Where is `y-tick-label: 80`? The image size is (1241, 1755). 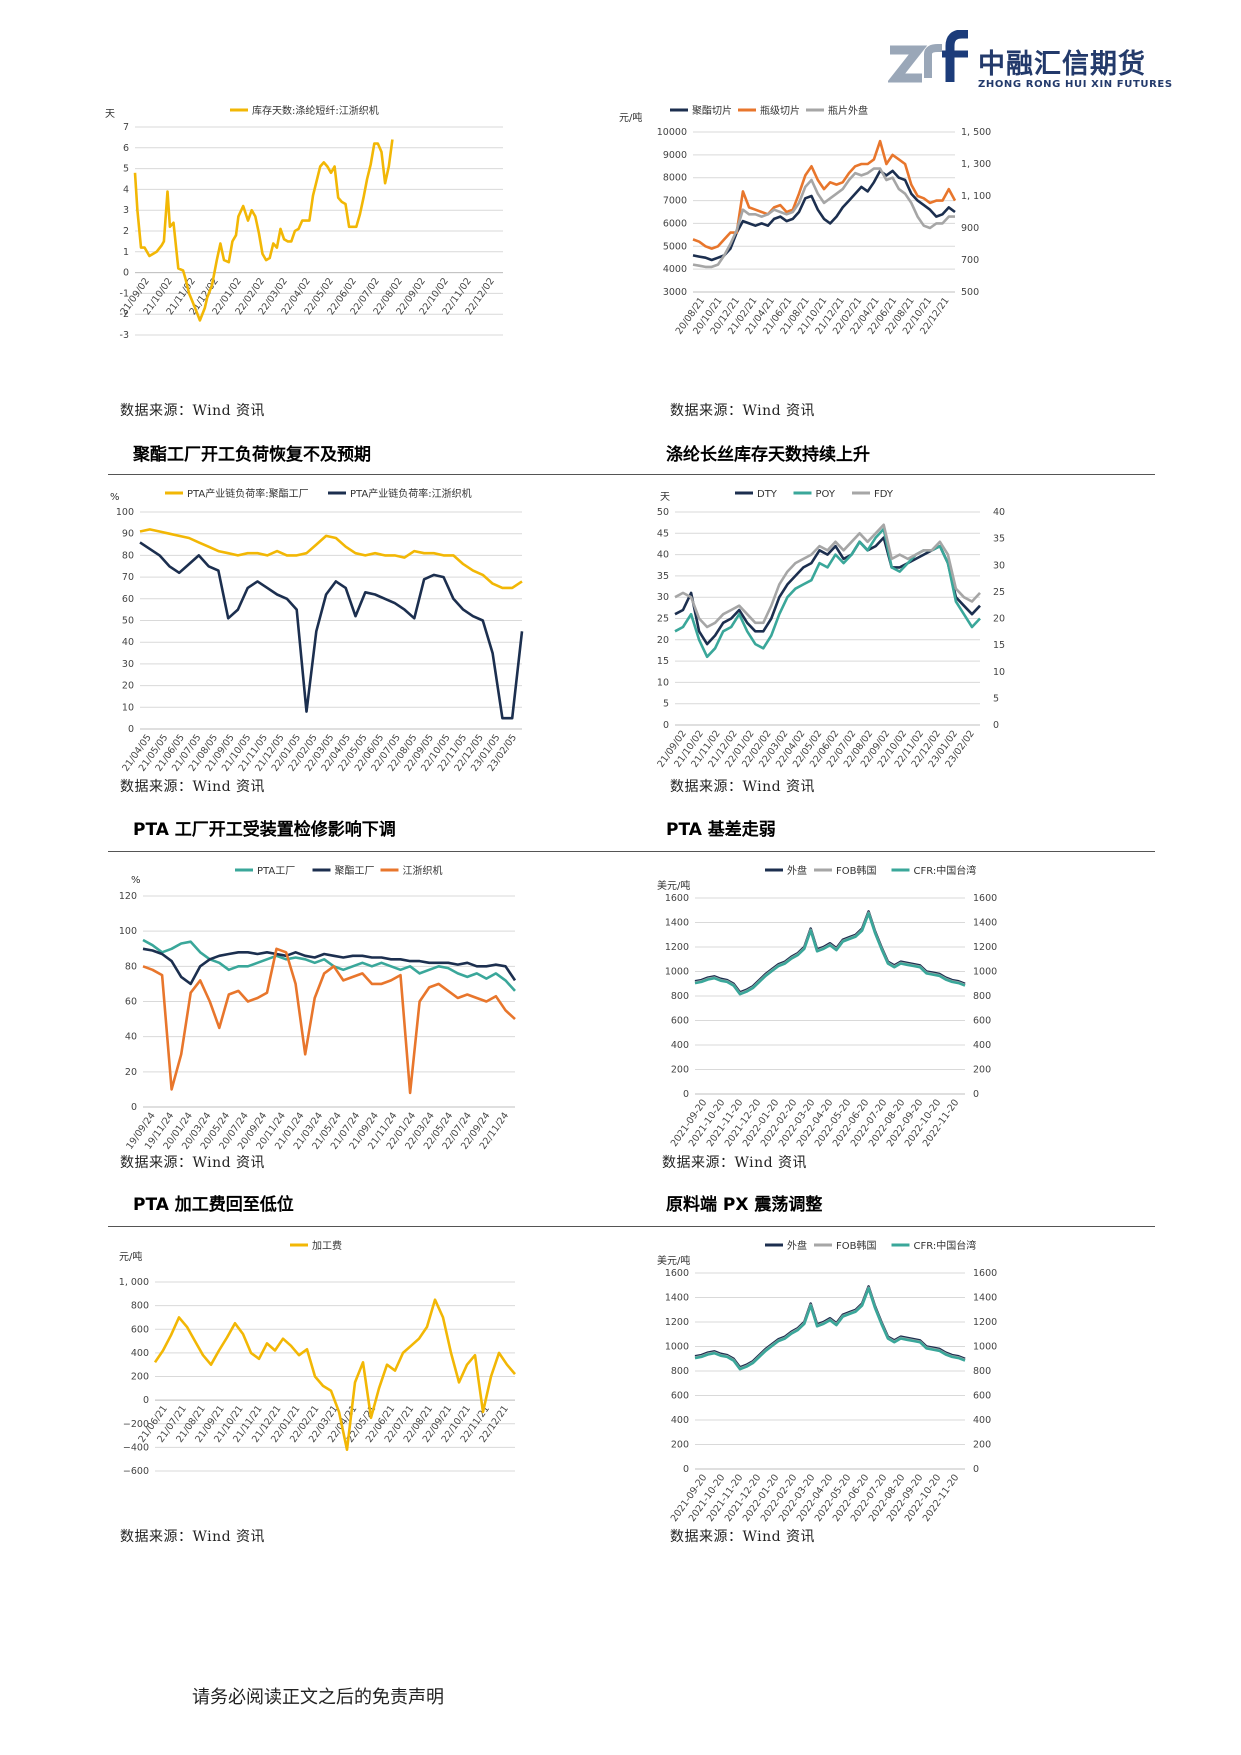
y-tick-label: 80 is located at coordinates (131, 966).